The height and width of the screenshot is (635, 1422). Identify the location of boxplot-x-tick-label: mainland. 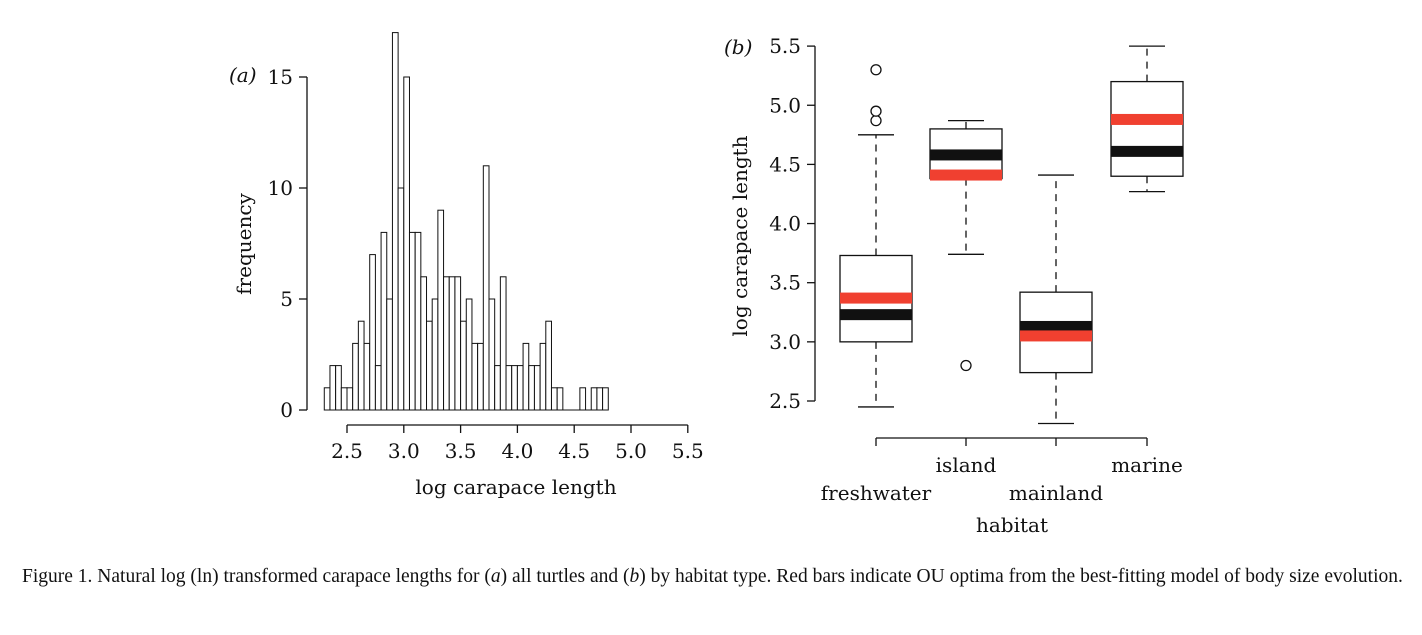
(1056, 493).